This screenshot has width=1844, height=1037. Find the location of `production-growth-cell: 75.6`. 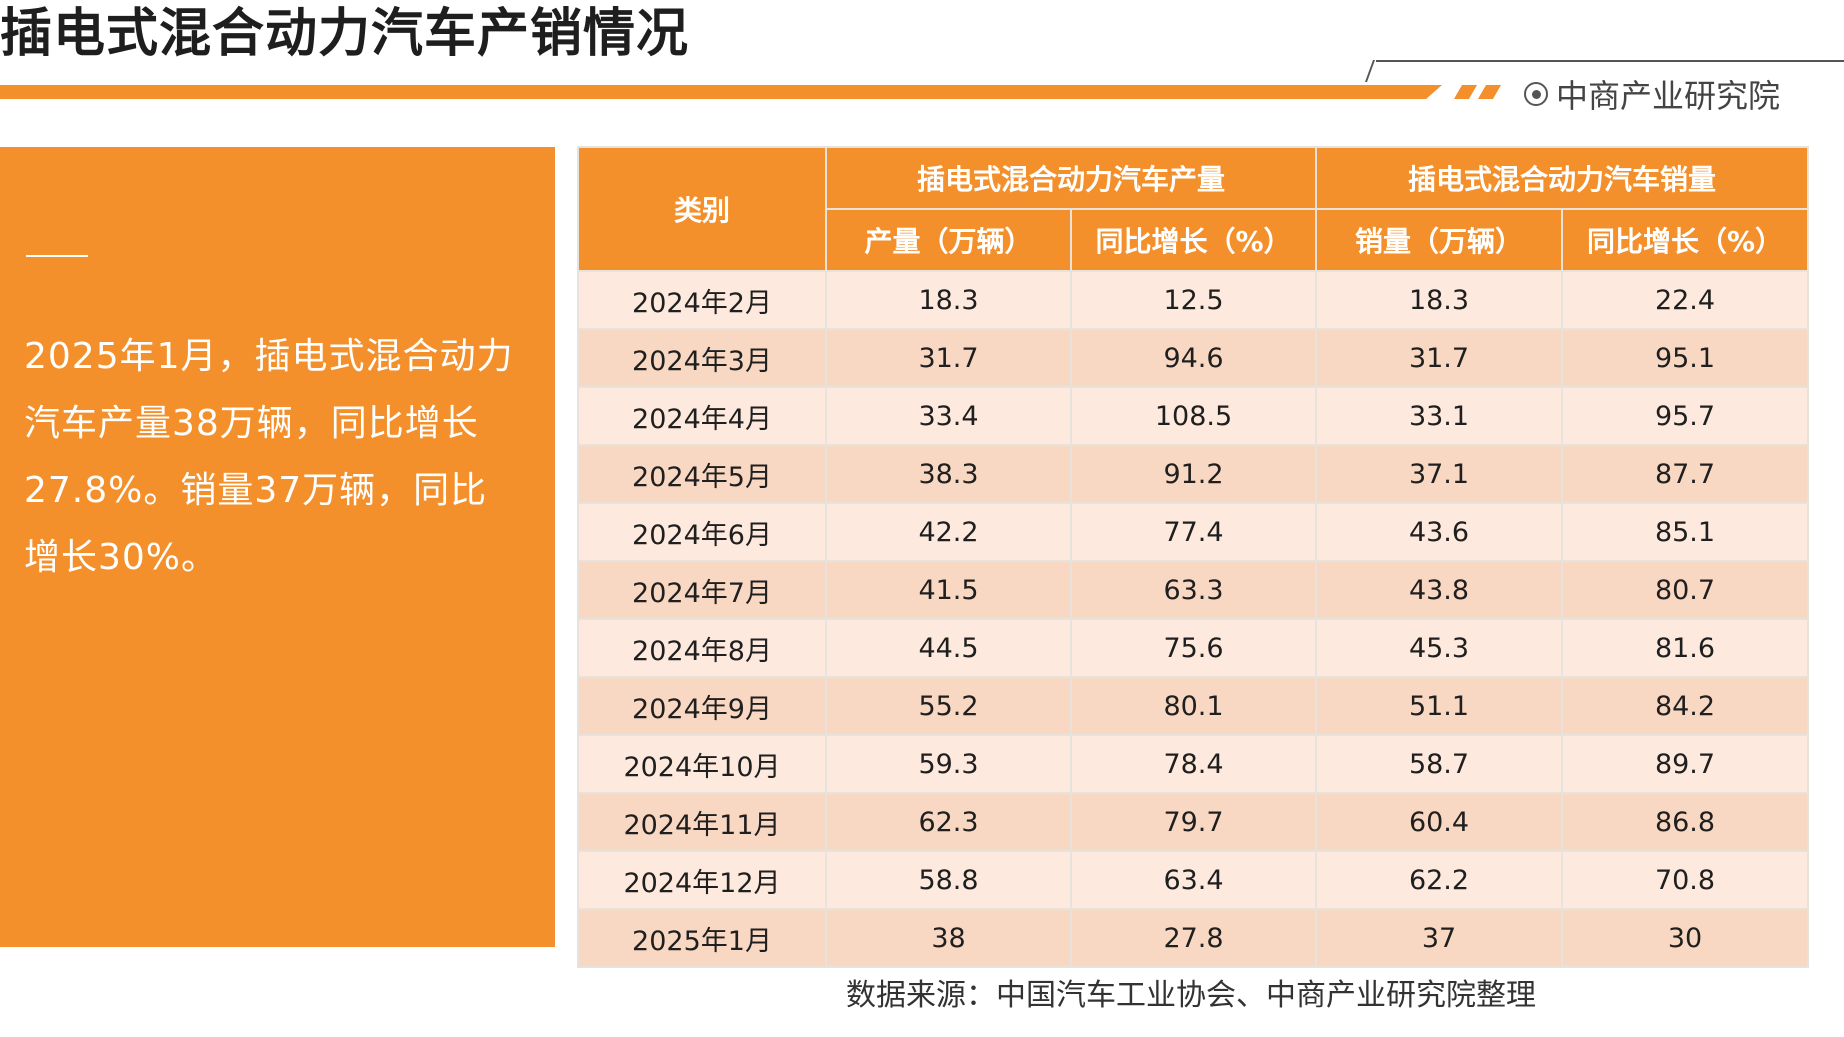

production-growth-cell: 75.6 is located at coordinates (1193, 648).